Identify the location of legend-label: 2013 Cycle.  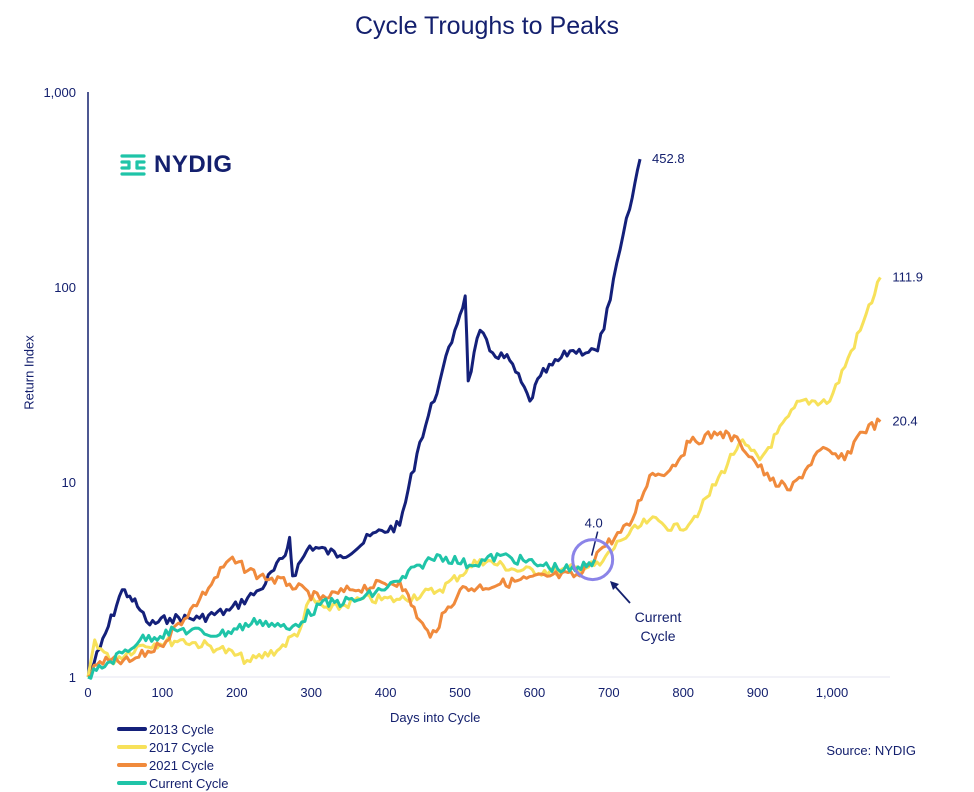
(182, 729).